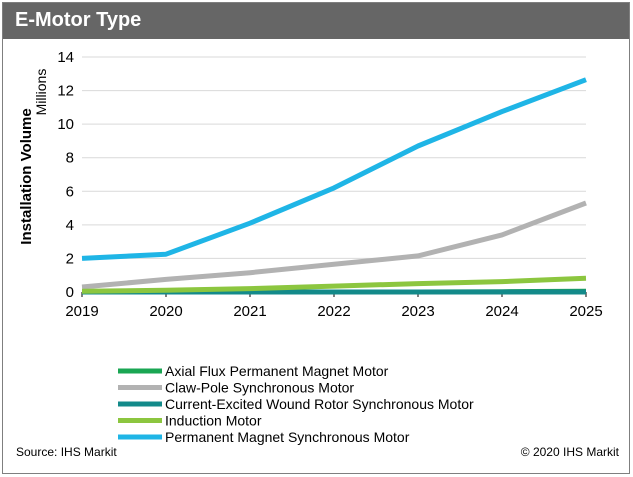  I want to click on x-tick-label: 2022, so click(333, 311).